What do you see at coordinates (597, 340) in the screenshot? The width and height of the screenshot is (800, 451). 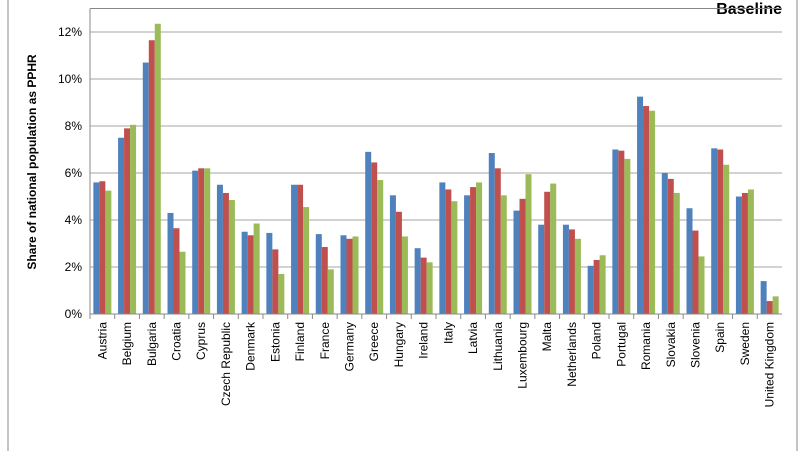 I see `x-tick-label: Poland` at bounding box center [597, 340].